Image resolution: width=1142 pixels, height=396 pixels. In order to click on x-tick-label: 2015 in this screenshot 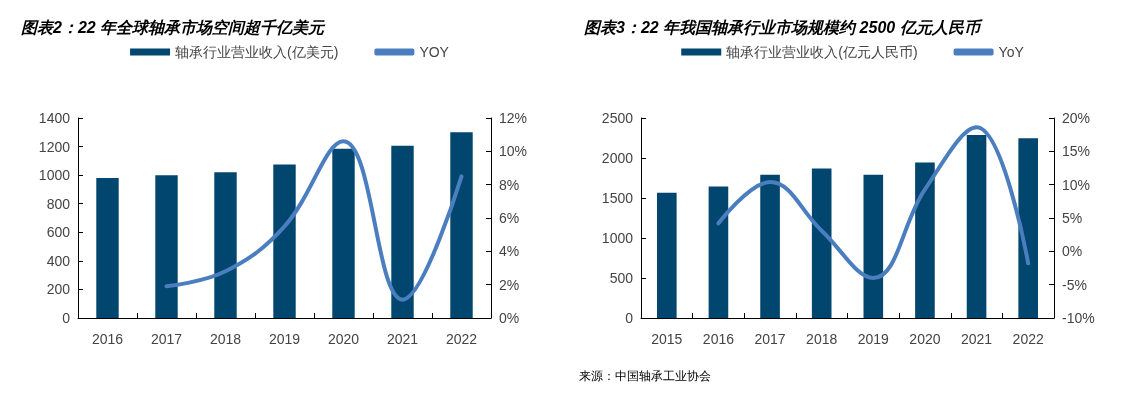, I will do `click(667, 339)`.